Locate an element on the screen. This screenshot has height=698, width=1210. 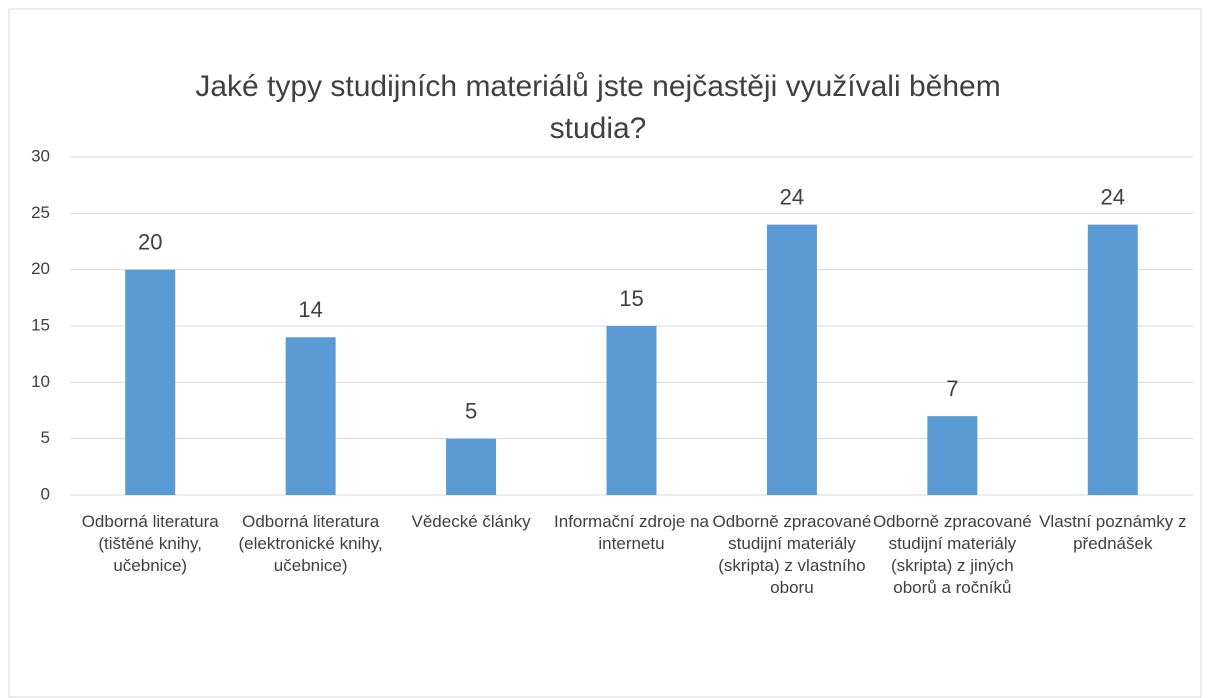
x-tick-label: Vědecké články is located at coordinates (471, 521).